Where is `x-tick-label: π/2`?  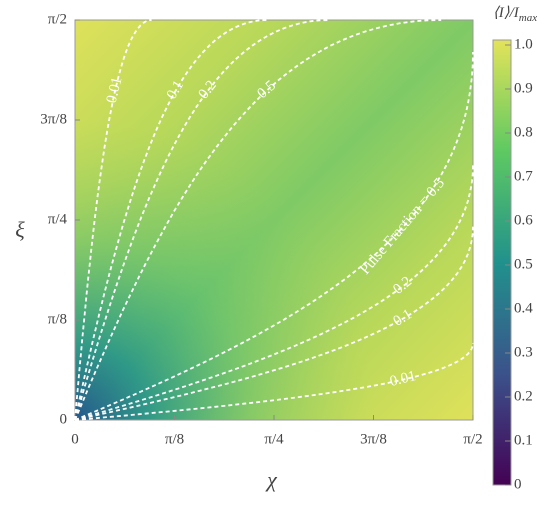 x-tick-label: π/2 is located at coordinates (472, 439).